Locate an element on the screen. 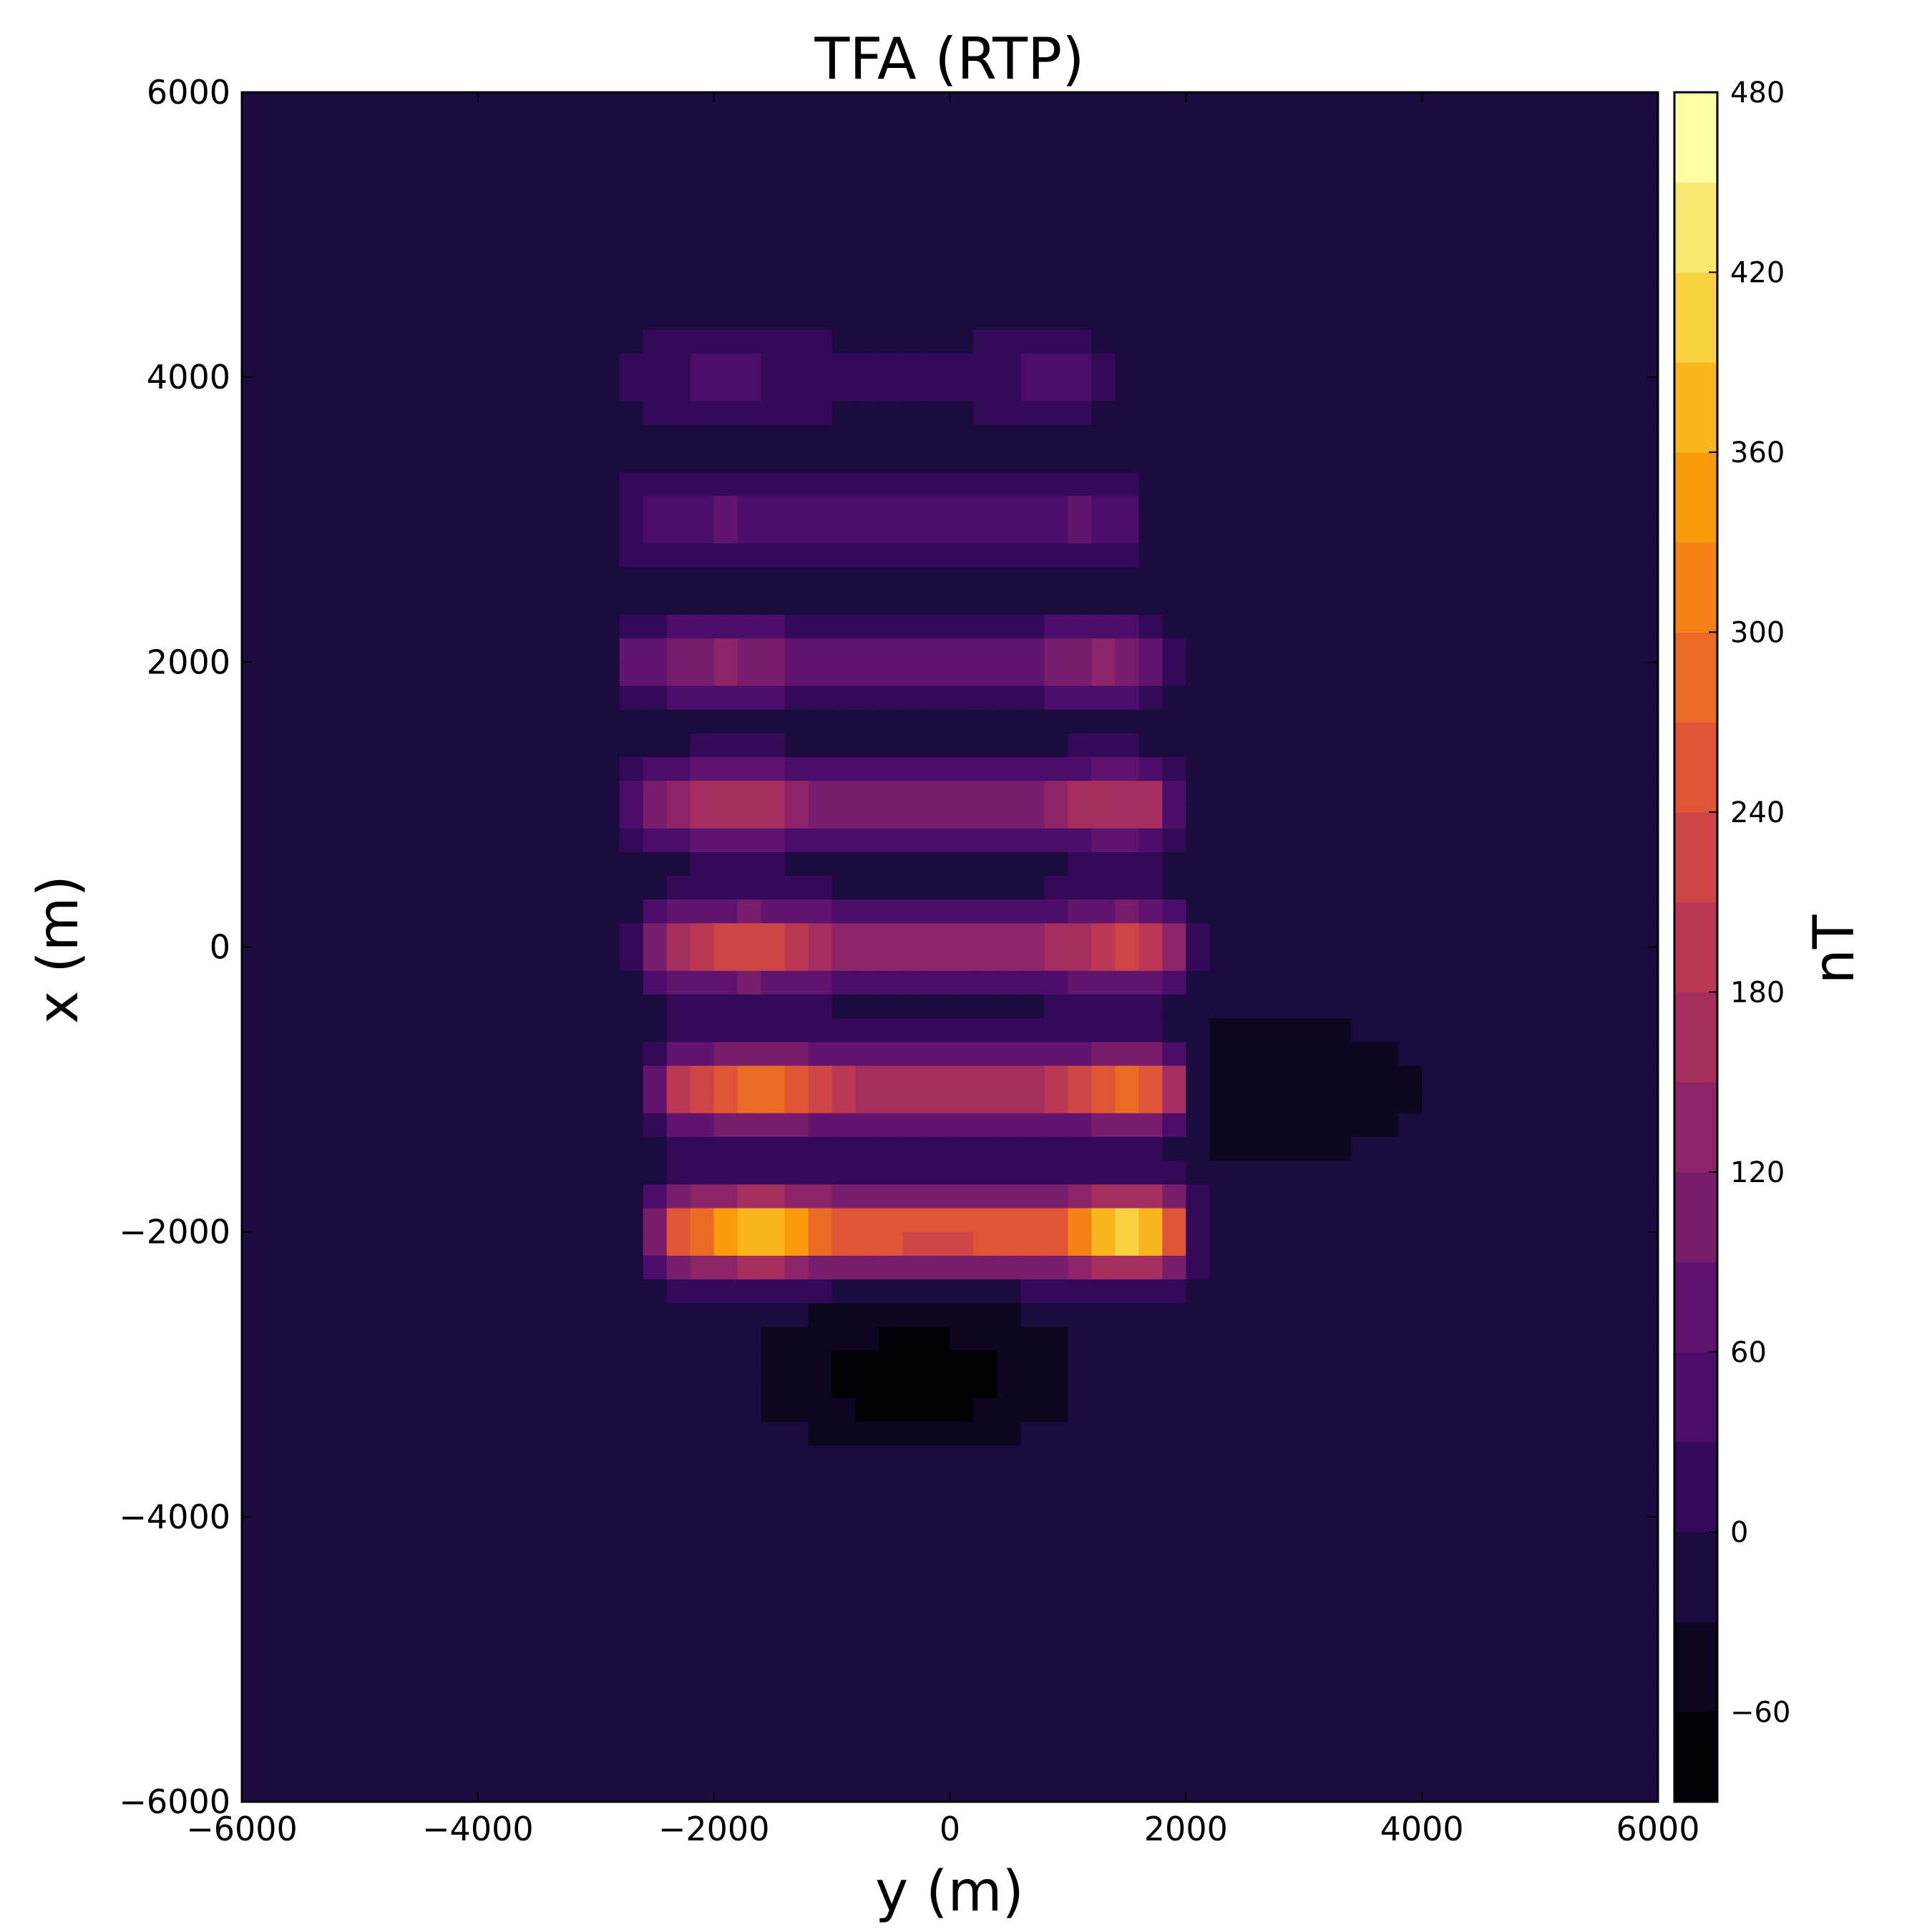 The width and height of the screenshot is (1932, 1932). colorbar-band is located at coordinates (1695, 407).